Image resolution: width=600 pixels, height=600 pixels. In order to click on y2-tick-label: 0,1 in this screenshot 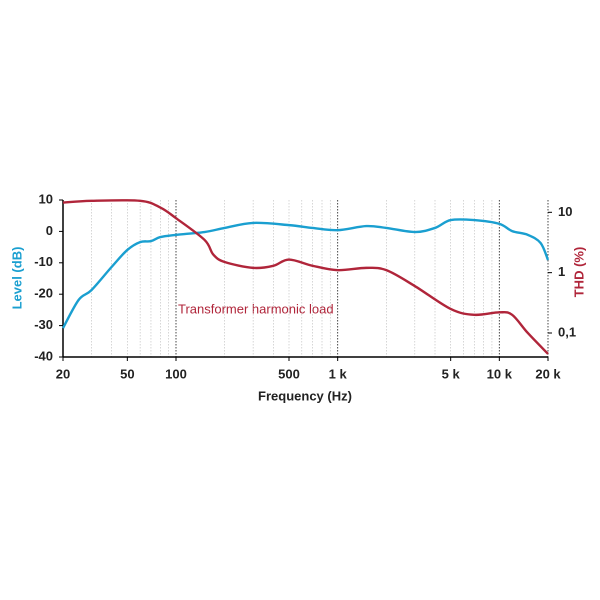, I will do `click(567, 331)`.